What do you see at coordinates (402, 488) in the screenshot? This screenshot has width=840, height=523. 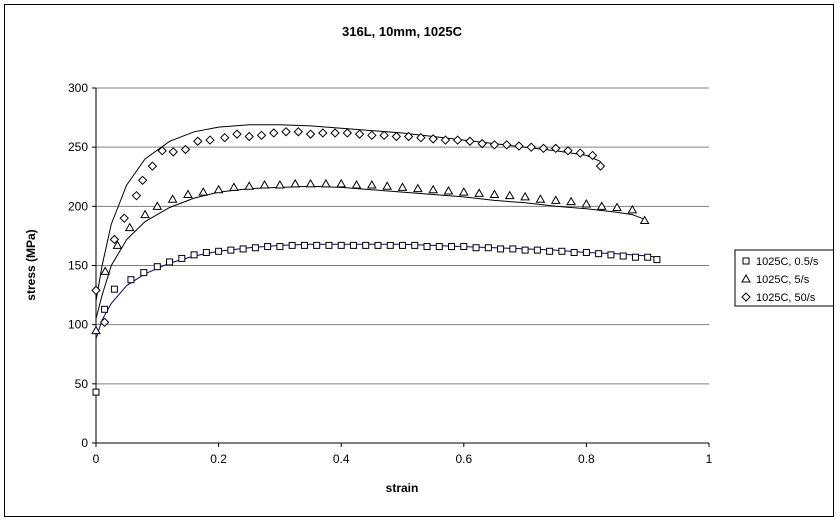 I see `x-axis-title: strain` at bounding box center [402, 488].